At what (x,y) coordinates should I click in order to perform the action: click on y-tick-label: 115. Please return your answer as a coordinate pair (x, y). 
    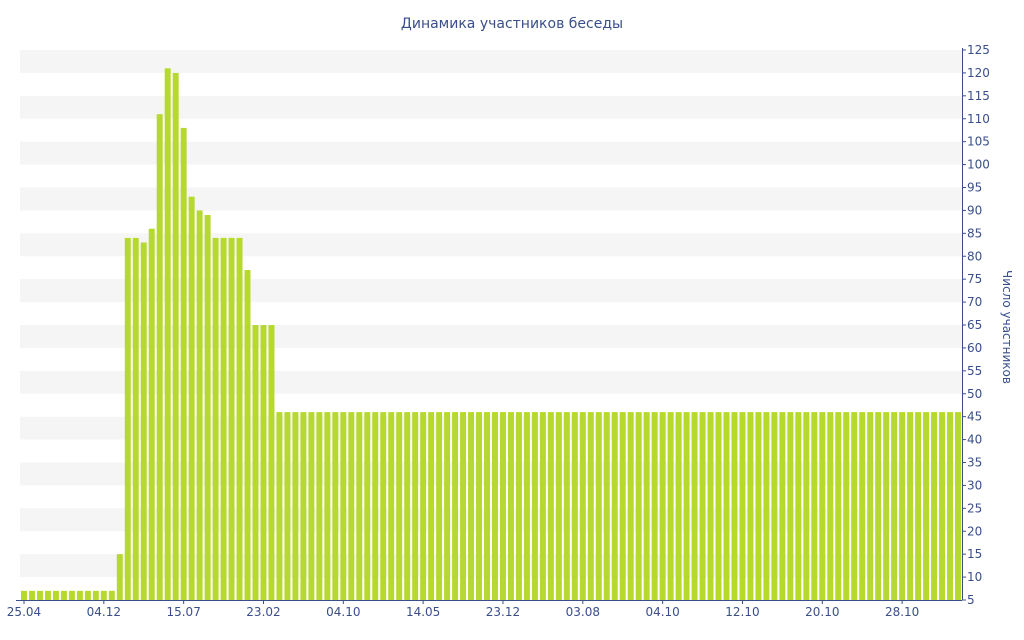
    Looking at the image, I should click on (978, 96).